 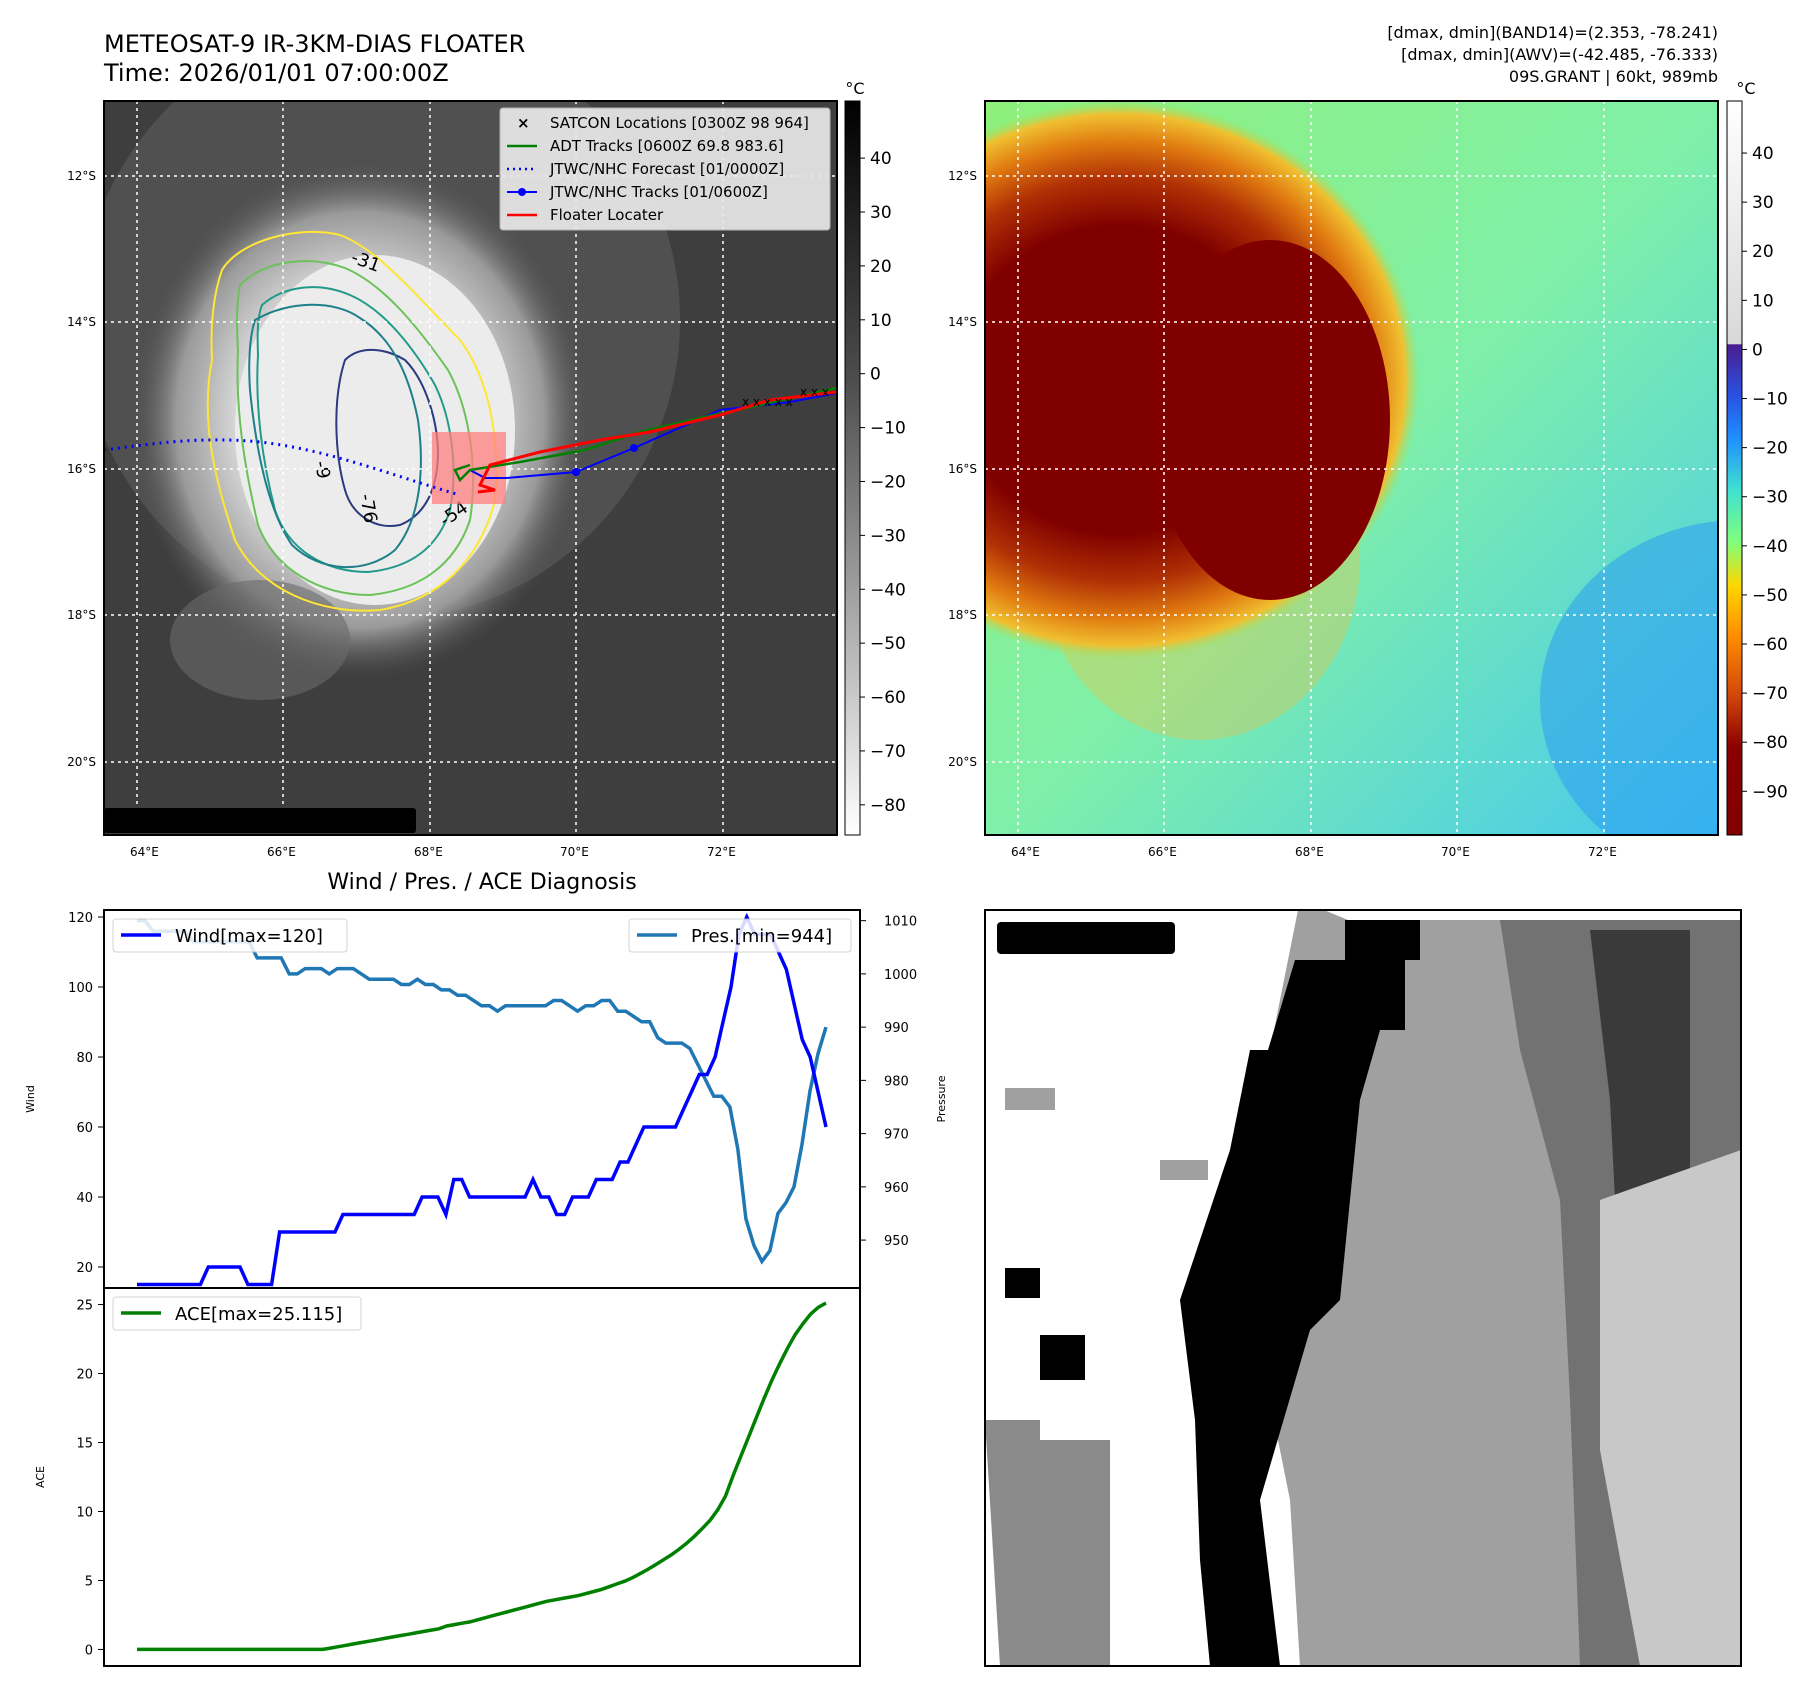 What do you see at coordinates (1047, 1543) in the screenshot?
I see `wmg-lower-gray` at bounding box center [1047, 1543].